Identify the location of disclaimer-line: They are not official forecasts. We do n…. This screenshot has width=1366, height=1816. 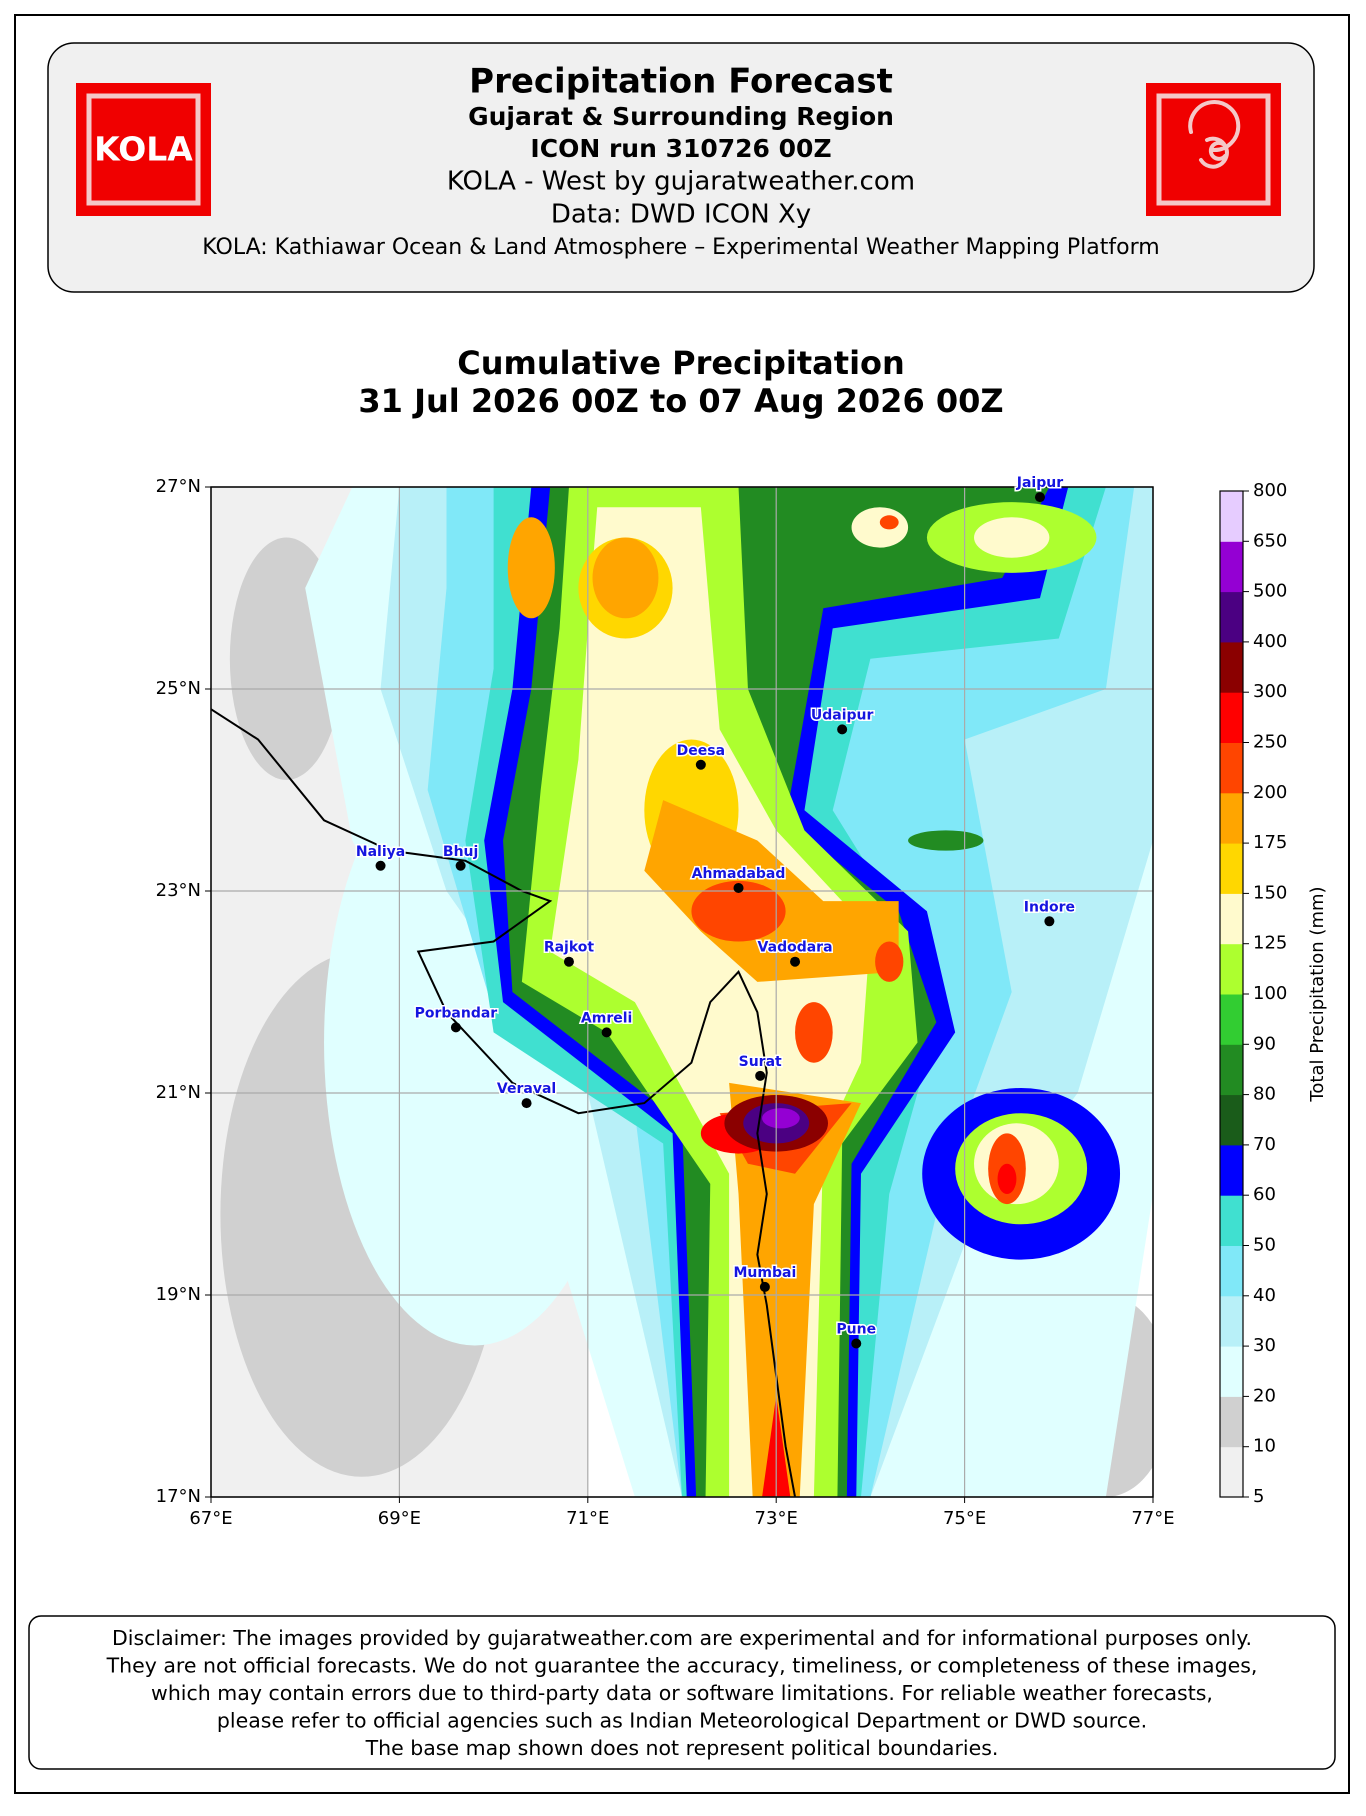
(682, 1666).